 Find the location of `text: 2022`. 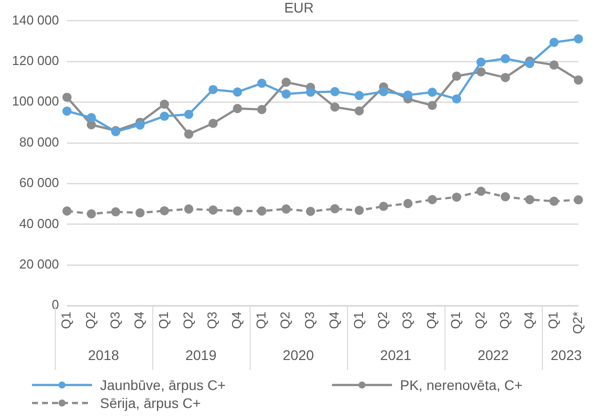

text: 2022 is located at coordinates (493, 354).